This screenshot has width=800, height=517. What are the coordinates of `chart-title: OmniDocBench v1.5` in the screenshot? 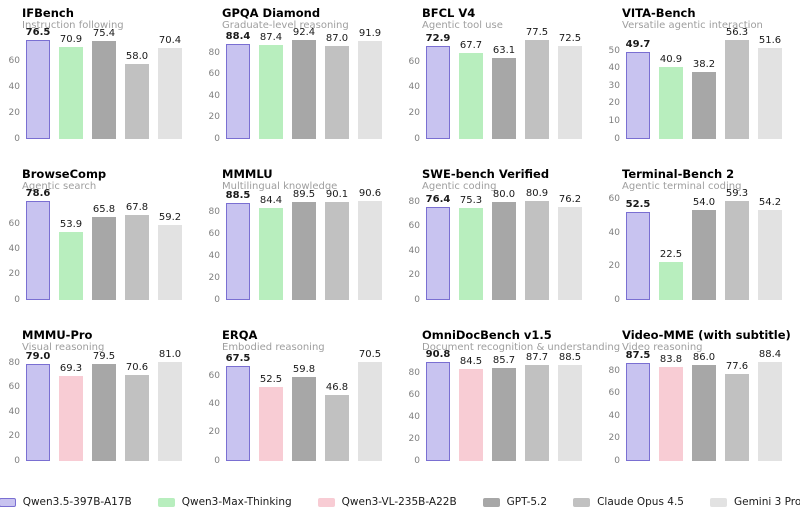 It's located at (487, 335).